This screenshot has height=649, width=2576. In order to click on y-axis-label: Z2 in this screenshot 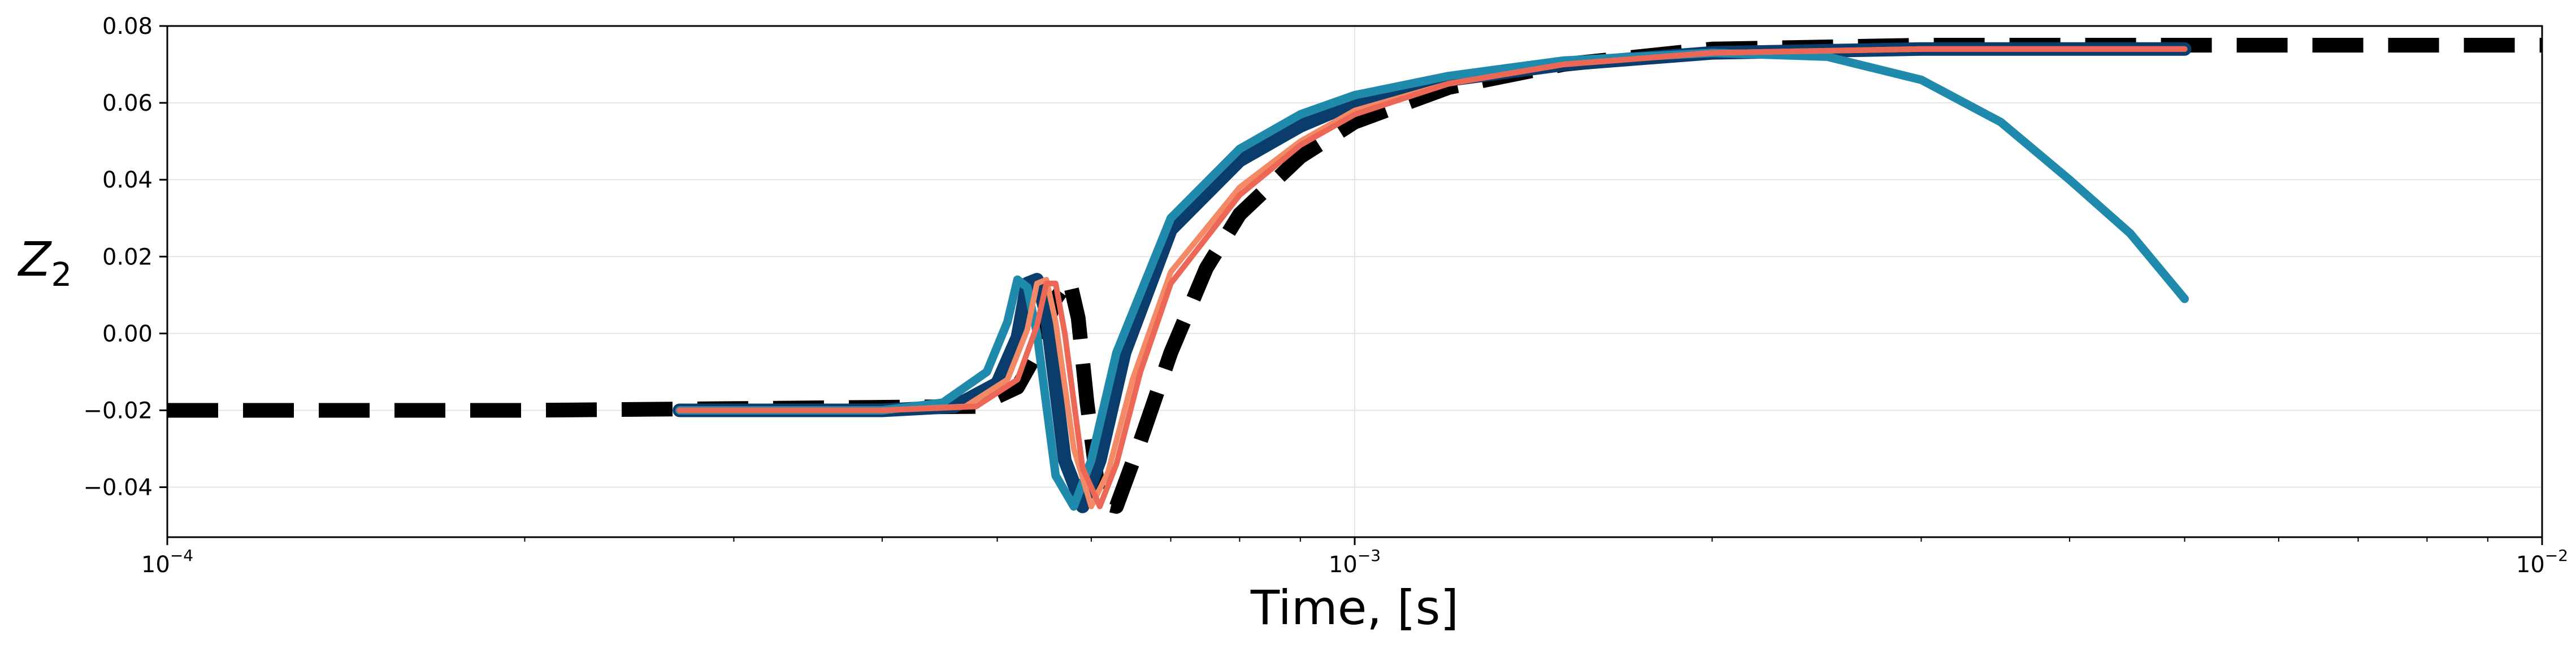, I will do `click(45, 263)`.